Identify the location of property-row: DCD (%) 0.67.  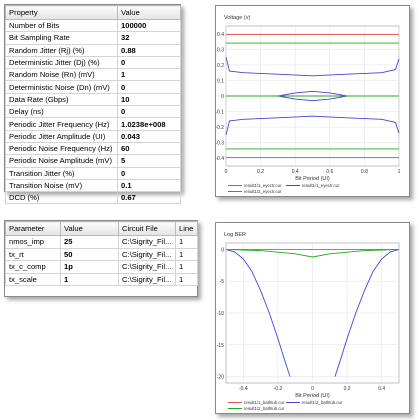
(93, 198).